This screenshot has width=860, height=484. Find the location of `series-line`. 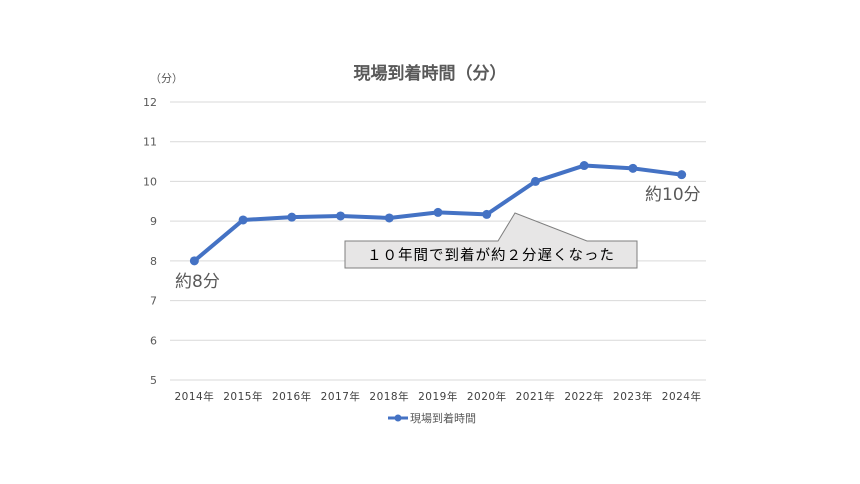

series-line is located at coordinates (438, 213).